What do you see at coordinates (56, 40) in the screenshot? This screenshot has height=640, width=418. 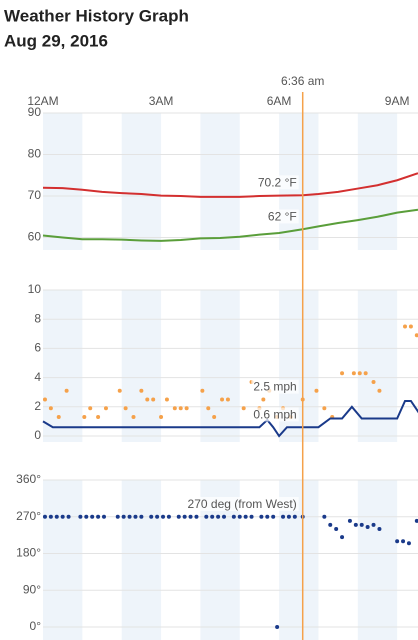 I see `date: Aug 29, 2016` at bounding box center [56, 40].